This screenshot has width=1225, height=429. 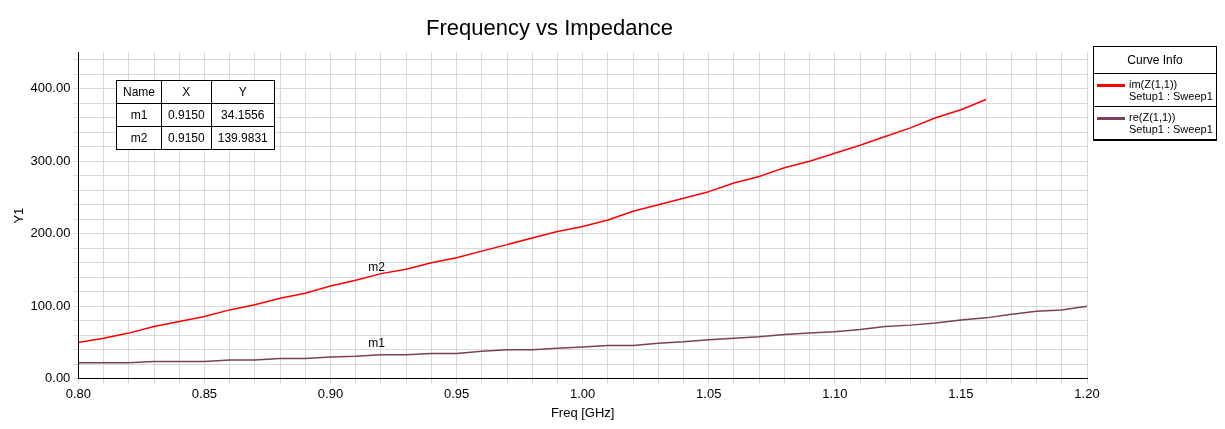 What do you see at coordinates (58, 378) in the screenshot?
I see `y-tick-label: 0.00` at bounding box center [58, 378].